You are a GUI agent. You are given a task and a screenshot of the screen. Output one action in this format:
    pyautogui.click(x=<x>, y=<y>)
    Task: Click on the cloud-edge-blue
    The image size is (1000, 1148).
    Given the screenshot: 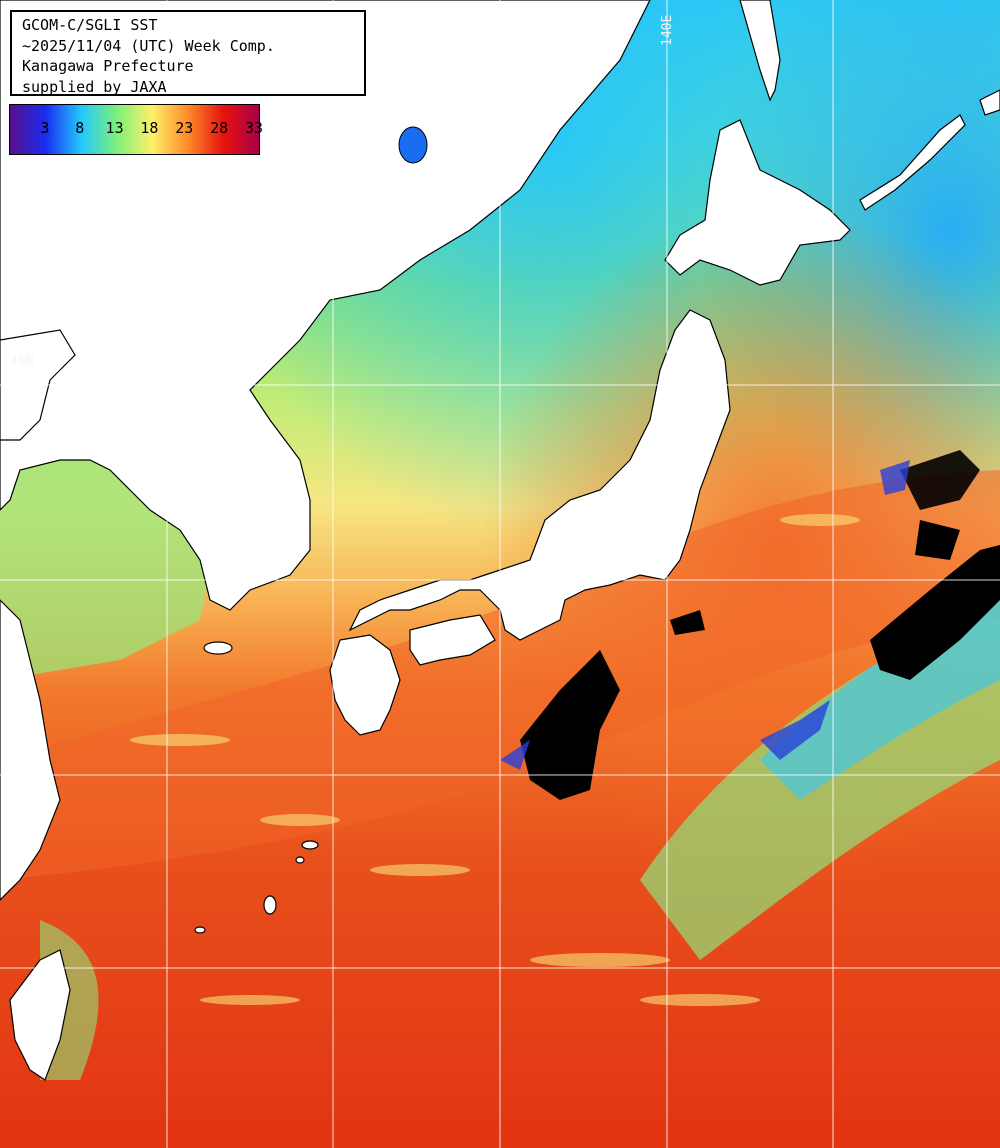 What is the action you would take?
    pyautogui.click(x=705, y=615)
    